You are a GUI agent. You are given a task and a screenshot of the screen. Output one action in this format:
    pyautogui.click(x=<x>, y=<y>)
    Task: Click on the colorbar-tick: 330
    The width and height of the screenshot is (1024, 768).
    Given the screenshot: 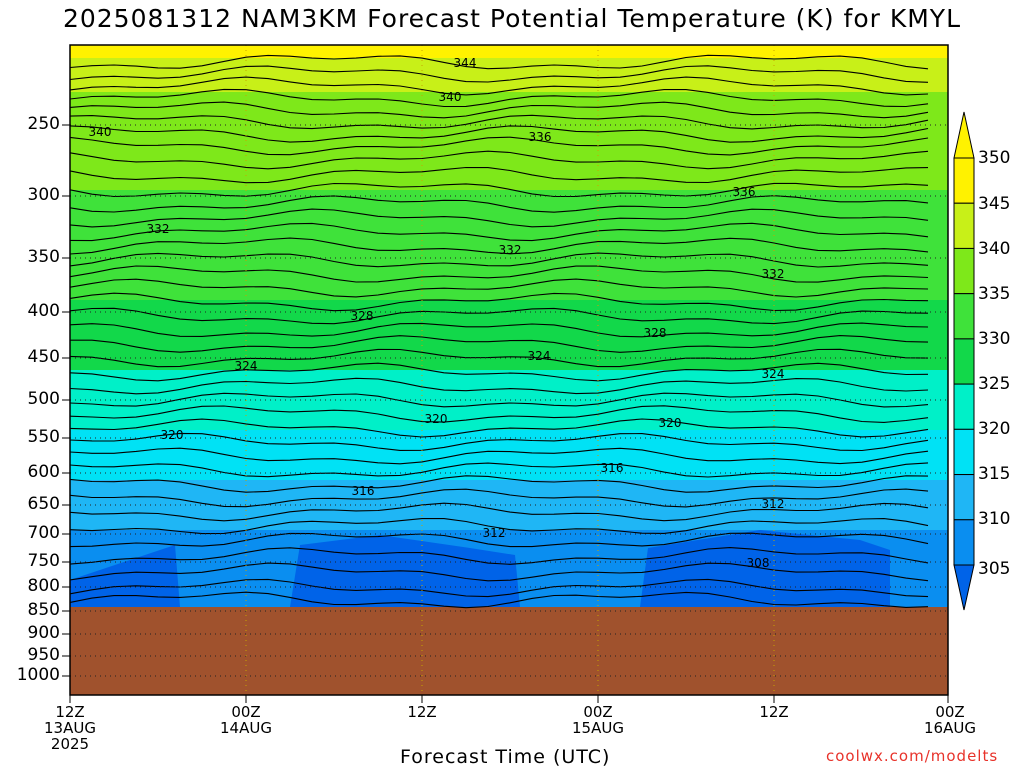 What is the action you would take?
    pyautogui.click(x=994, y=339)
    